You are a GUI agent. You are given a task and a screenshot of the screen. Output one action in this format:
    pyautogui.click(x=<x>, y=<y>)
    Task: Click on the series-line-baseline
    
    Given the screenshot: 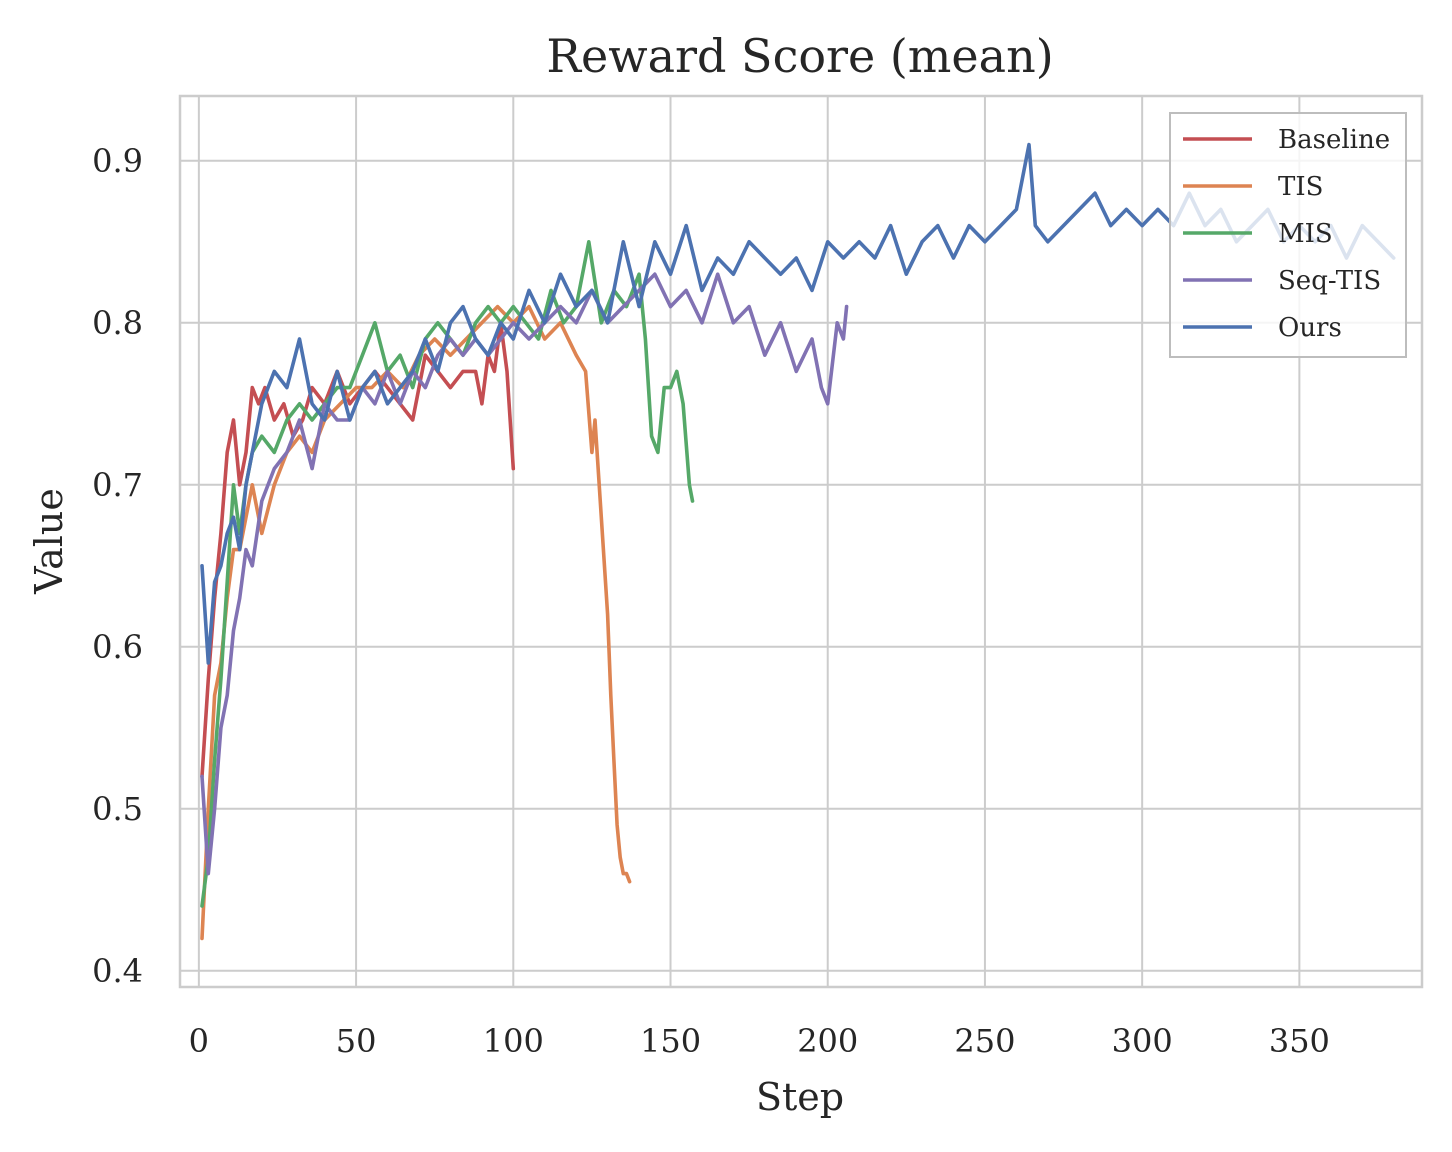 What is the action you would take?
    pyautogui.click(x=358, y=549)
    